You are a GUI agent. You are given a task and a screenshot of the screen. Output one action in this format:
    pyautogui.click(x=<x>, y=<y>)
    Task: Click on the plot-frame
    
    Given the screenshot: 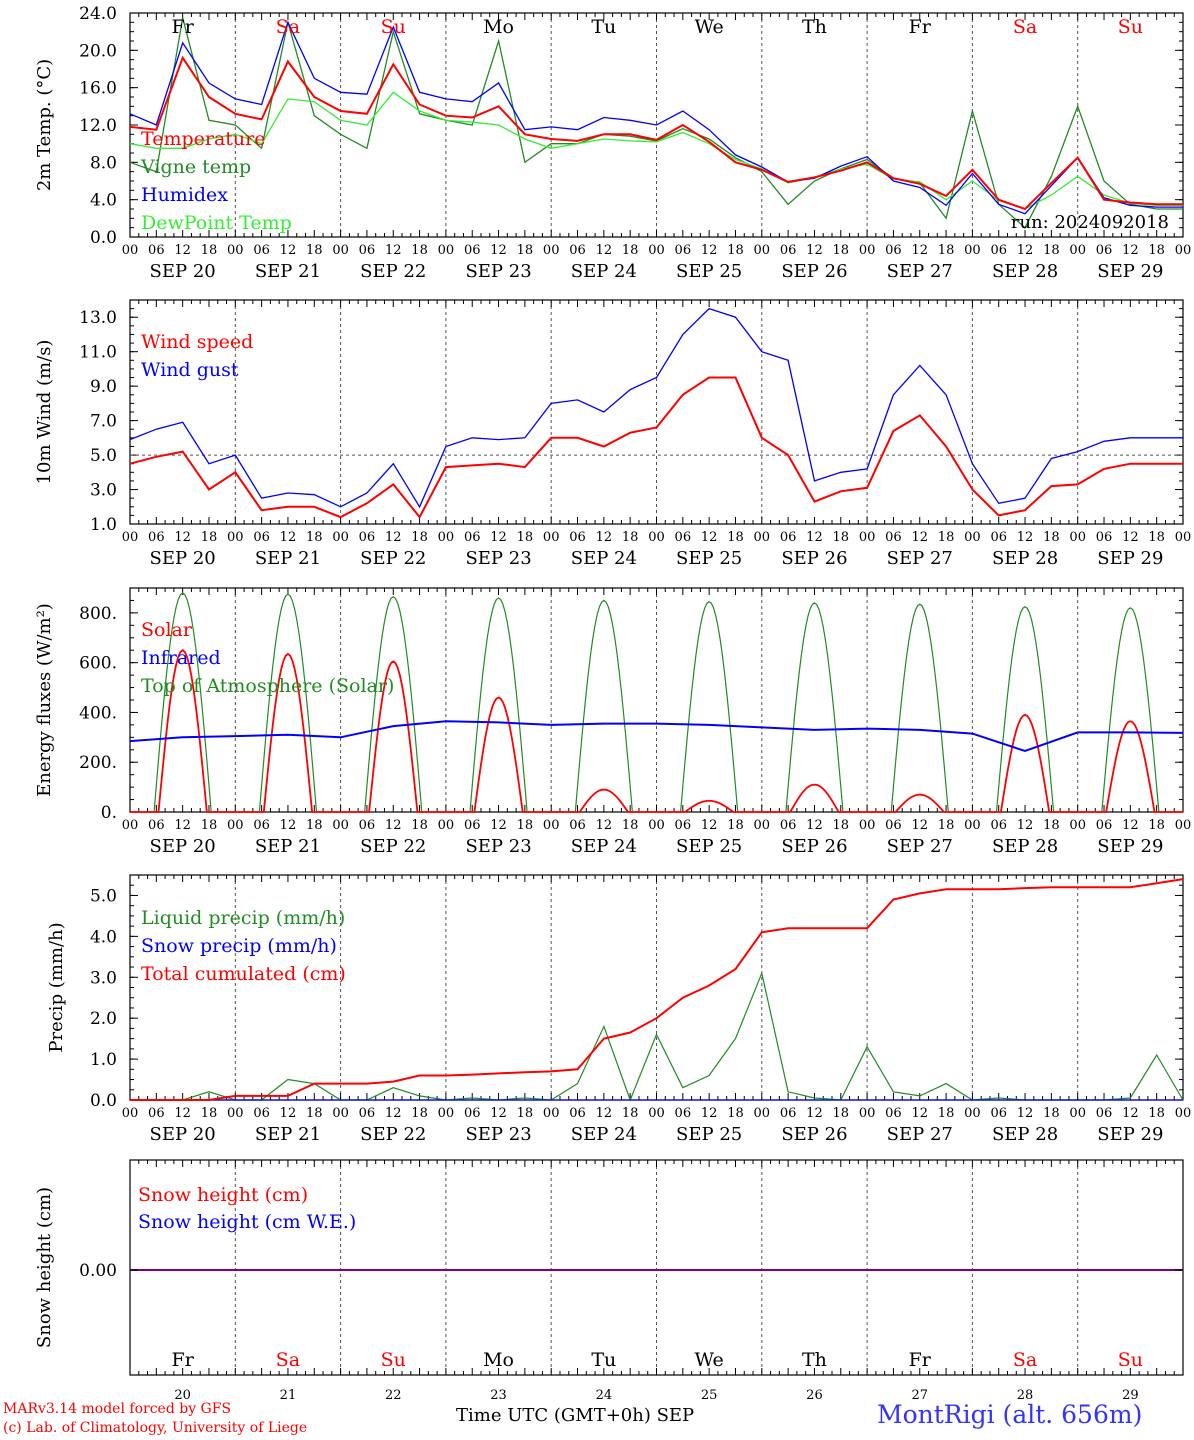 What is the action you would take?
    pyautogui.click(x=656, y=700)
    